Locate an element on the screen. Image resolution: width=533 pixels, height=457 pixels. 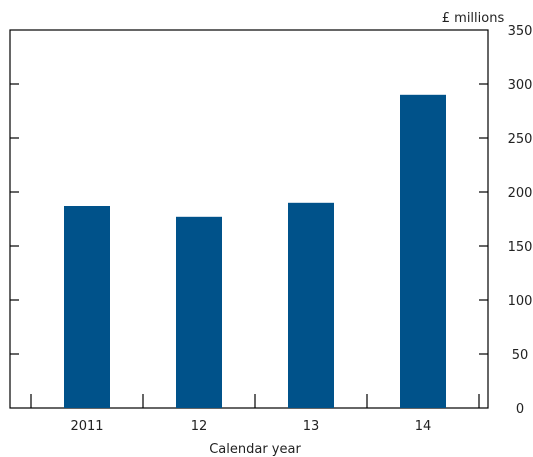
bar-2011 is located at coordinates (87, 307).